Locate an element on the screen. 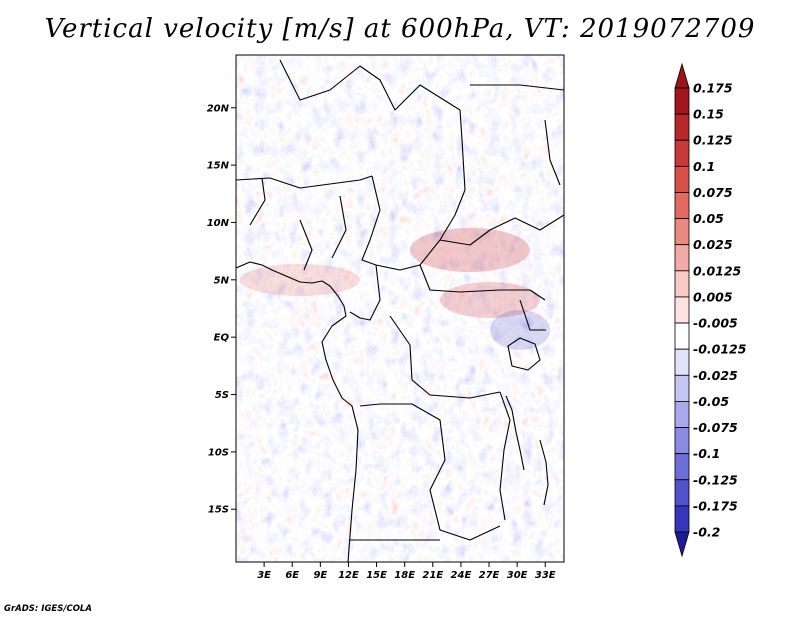 This screenshot has height=618, width=800. colorbar-label: -0.005 is located at coordinates (715, 323).